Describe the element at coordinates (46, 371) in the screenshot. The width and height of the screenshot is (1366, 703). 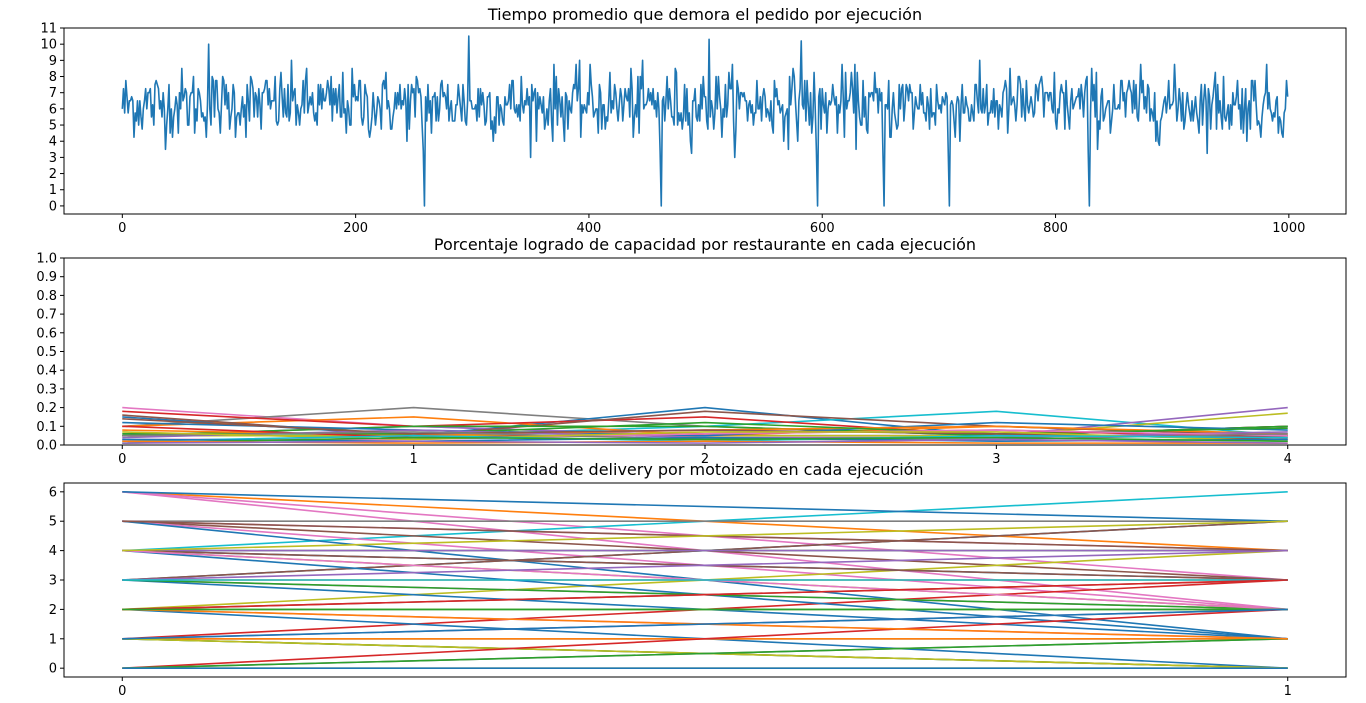
I see `y-tick-label: 0.4` at that location.